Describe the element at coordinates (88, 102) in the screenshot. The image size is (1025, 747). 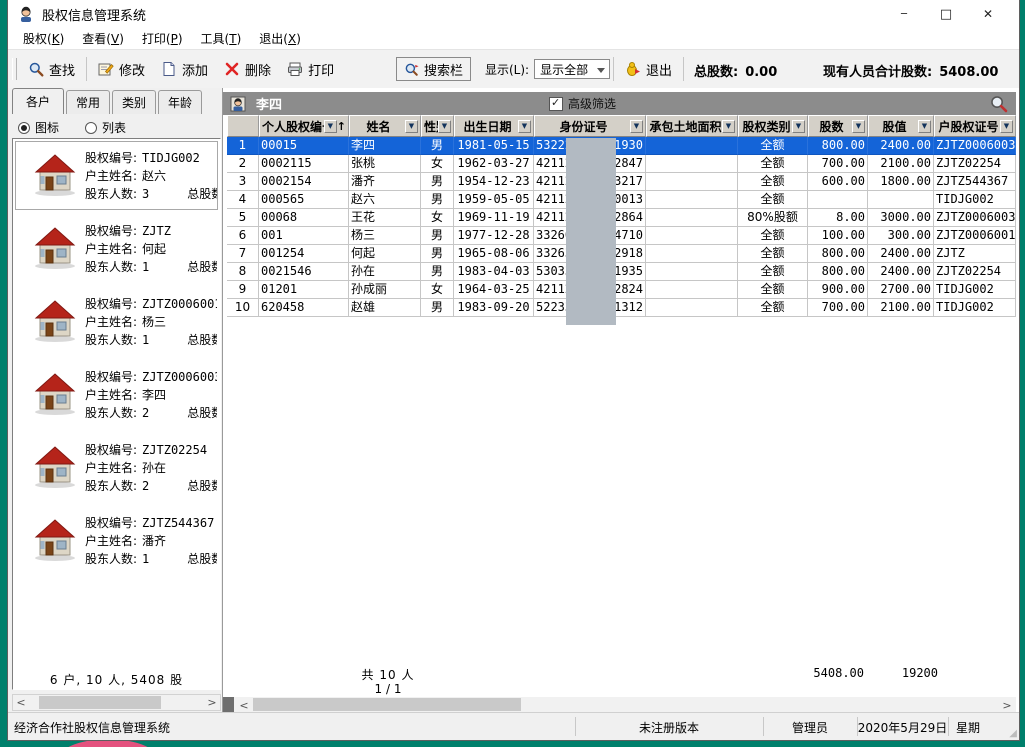
I see `tab-common: 常用` at that location.